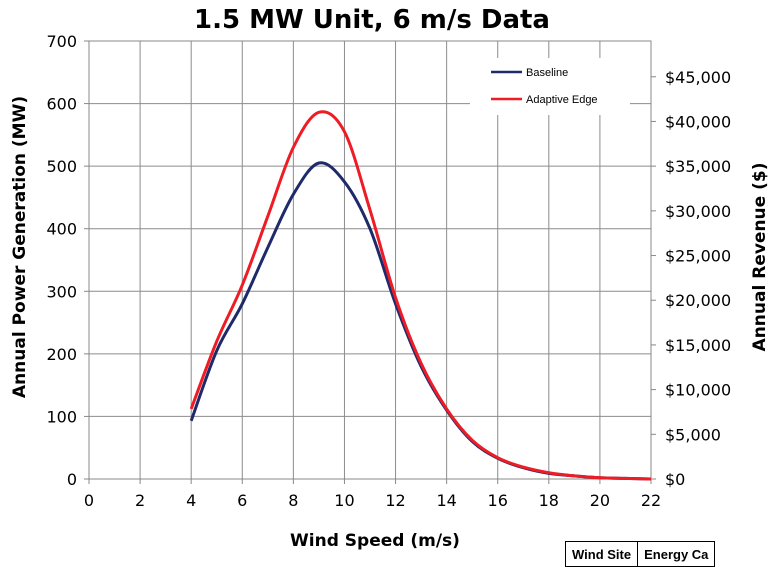 The width and height of the screenshot is (770, 567). What do you see at coordinates (562, 100) in the screenshot?
I see `legend-label-adaptive-edge: Adaptive Edge` at bounding box center [562, 100].